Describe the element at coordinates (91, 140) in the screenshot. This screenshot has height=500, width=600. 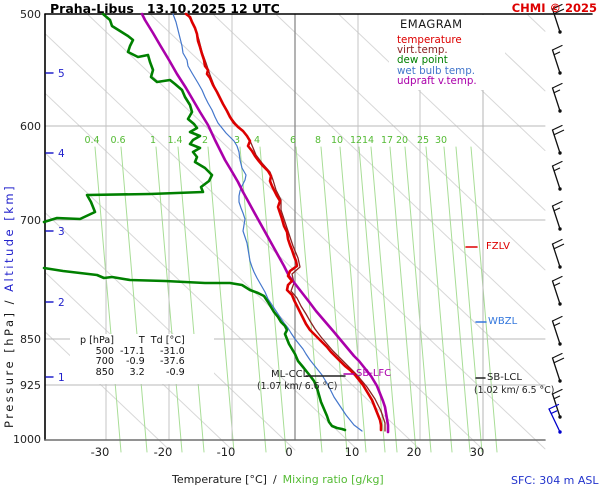
I see `mixing-ratio-label: 0.4` at that location.